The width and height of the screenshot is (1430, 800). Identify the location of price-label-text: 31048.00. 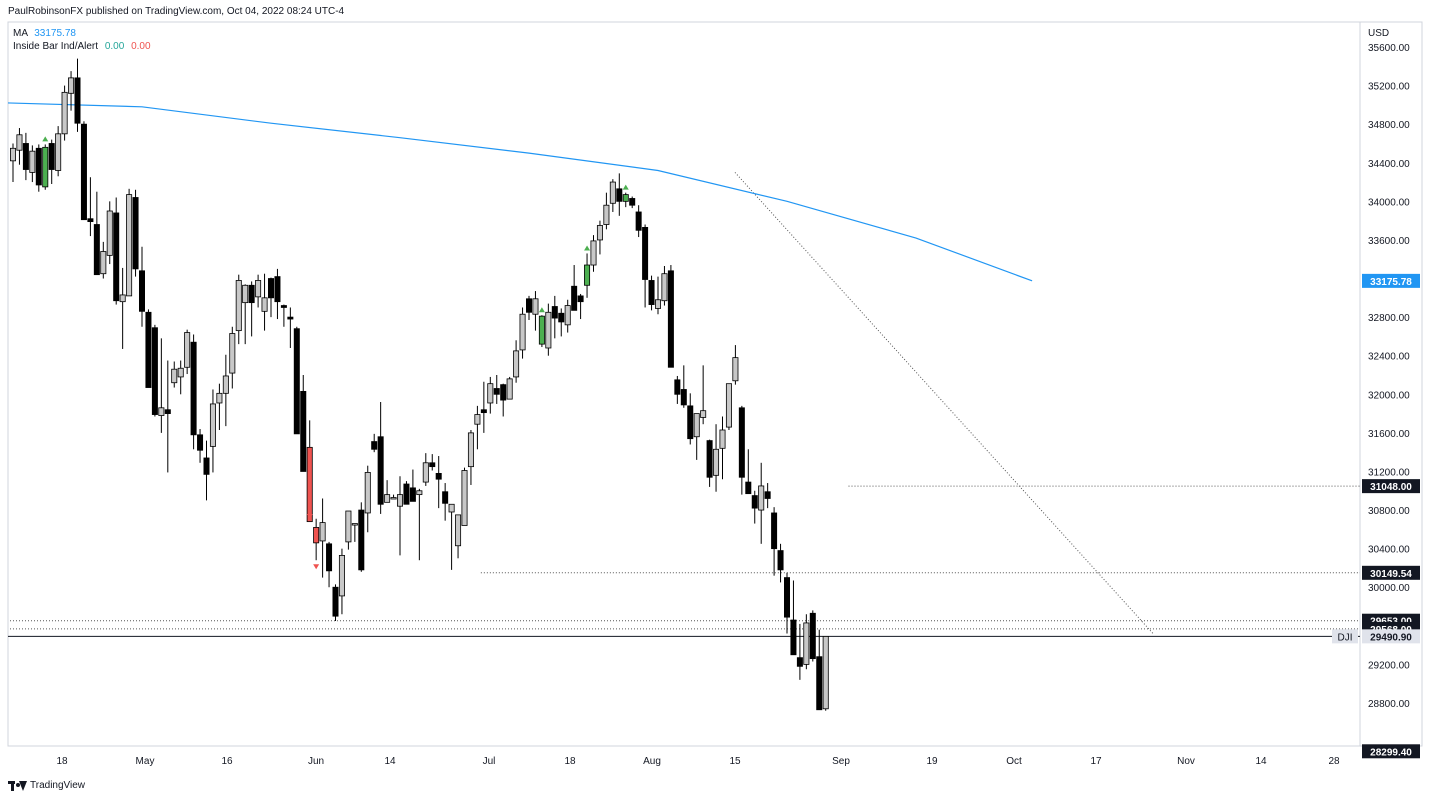
(1391, 487).